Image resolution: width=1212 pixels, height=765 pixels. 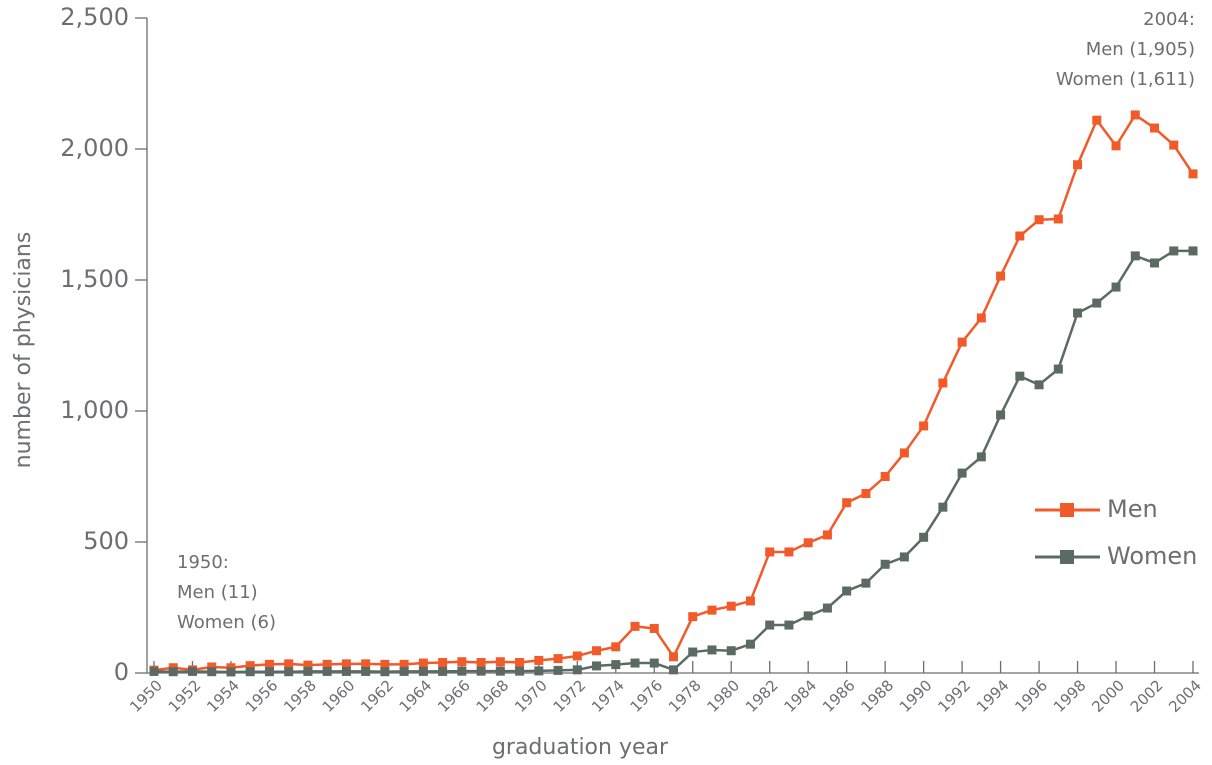 I want to click on annotation: Men (11), so click(x=217, y=592).